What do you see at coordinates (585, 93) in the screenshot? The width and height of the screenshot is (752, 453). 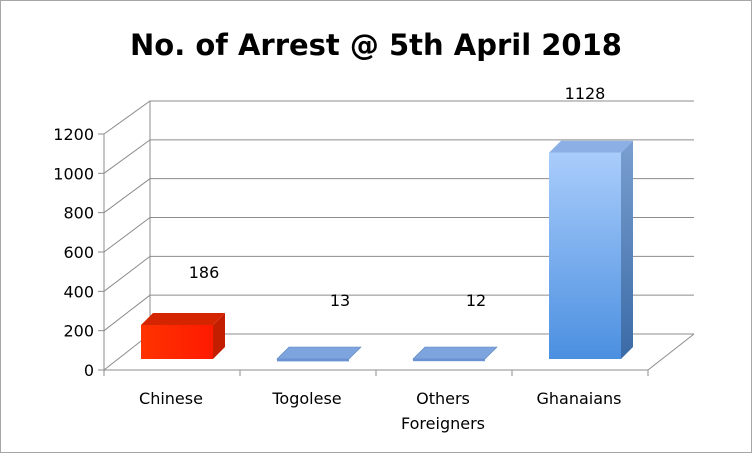 I see `data-label: 1128` at bounding box center [585, 93].